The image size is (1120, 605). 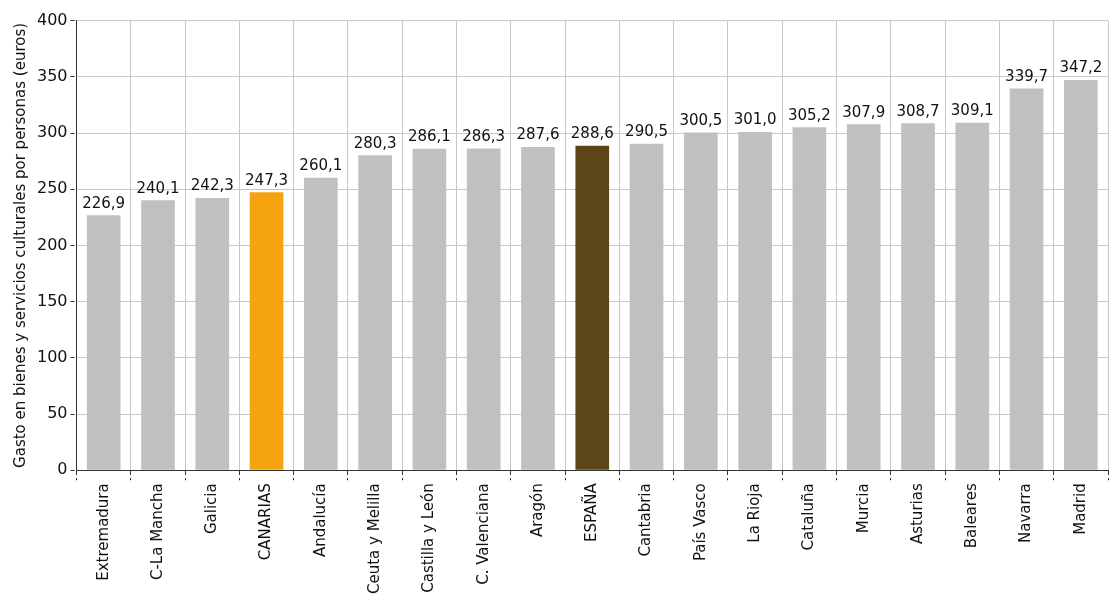 I want to click on data-label: 290,5, so click(x=647, y=131).